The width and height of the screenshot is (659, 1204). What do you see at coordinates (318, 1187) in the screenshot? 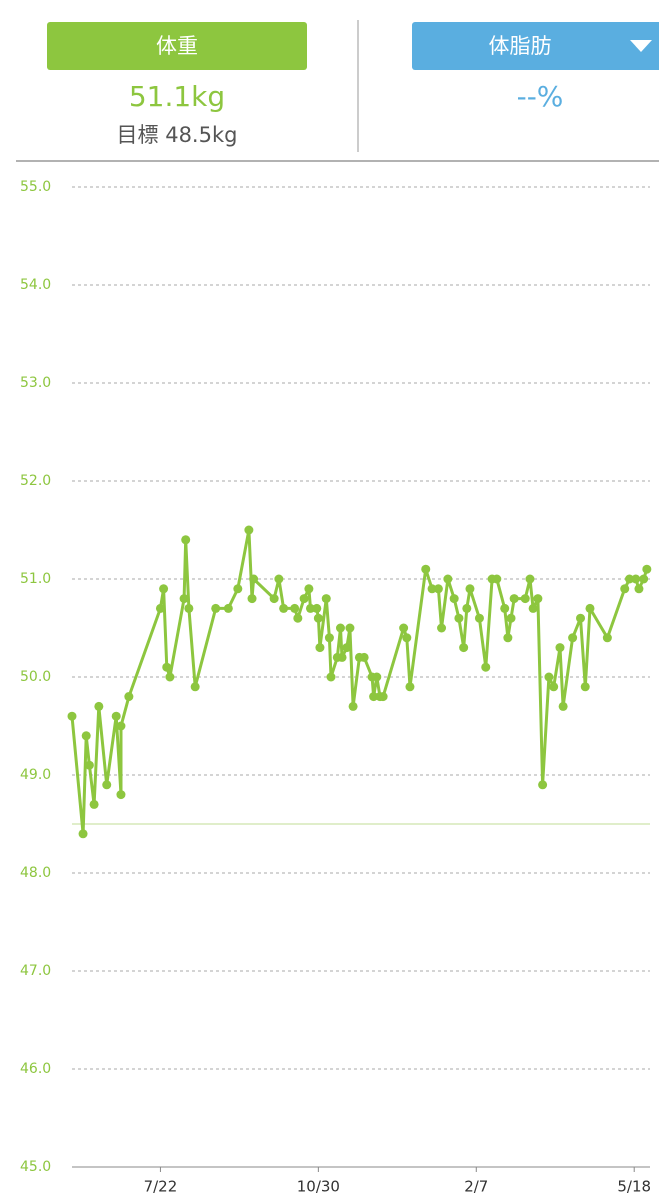
I see `x-tick-label: 10/30` at bounding box center [318, 1187].